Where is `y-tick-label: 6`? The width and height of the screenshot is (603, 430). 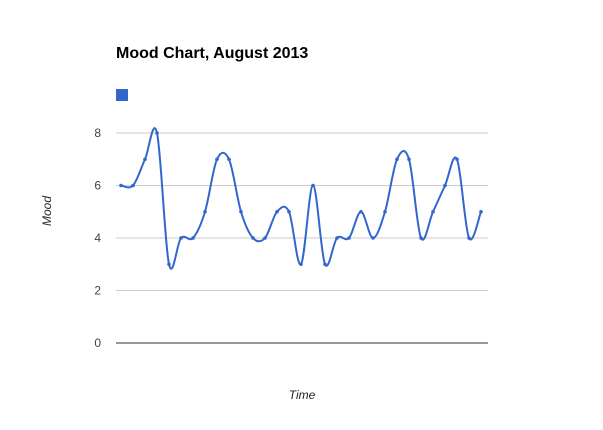 y-tick-label: 6 is located at coordinates (97, 186).